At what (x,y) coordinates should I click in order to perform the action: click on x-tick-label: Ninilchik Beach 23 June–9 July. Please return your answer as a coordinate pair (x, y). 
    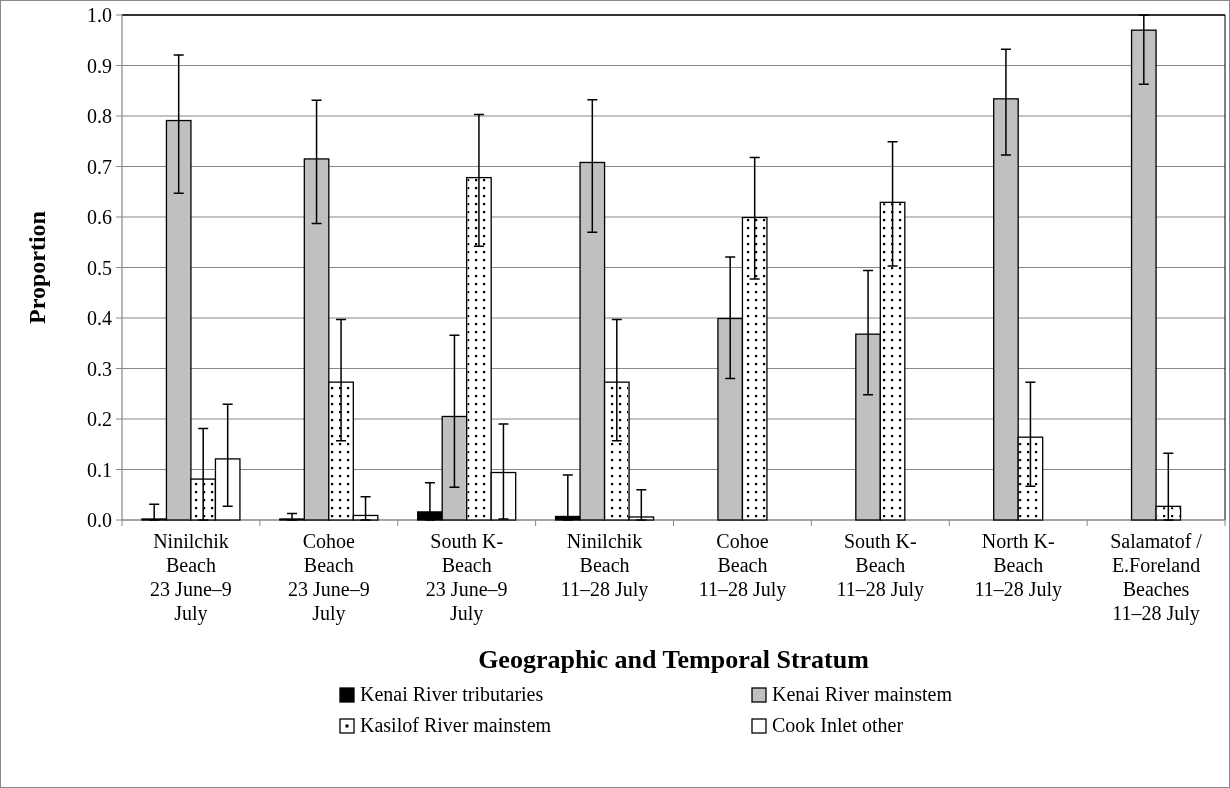
    Looking at the image, I should click on (191, 577).